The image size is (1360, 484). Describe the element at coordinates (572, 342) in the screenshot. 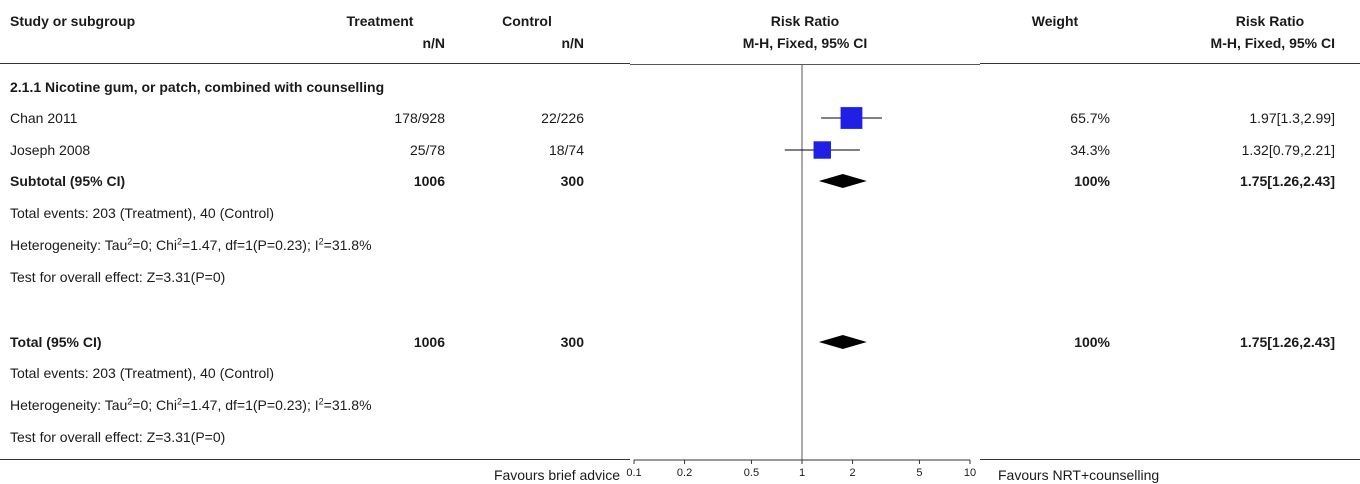

I see `total-control: 300` at that location.